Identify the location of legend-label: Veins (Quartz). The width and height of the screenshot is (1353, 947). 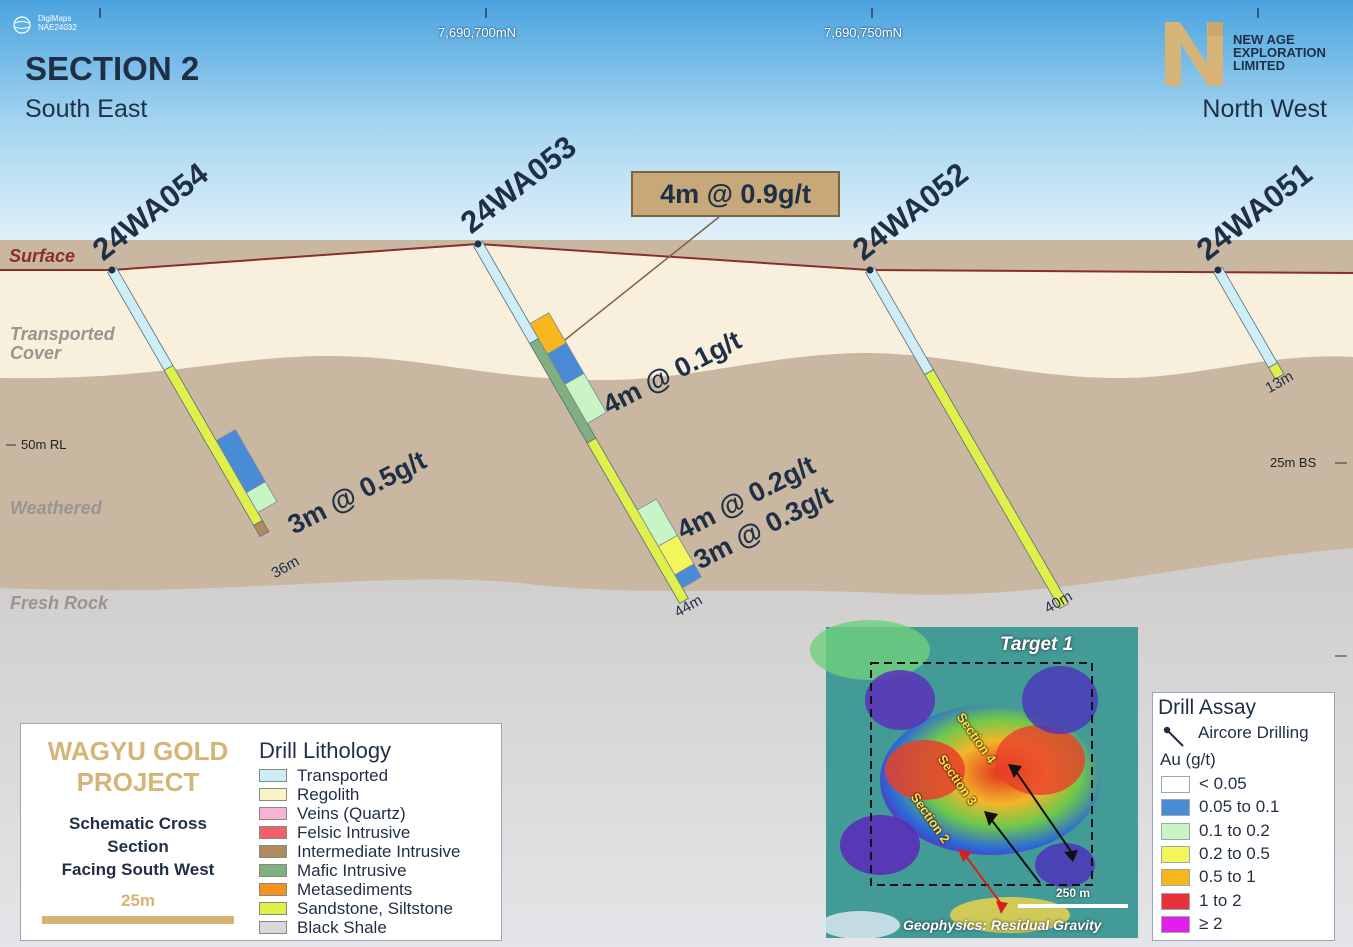
(351, 813).